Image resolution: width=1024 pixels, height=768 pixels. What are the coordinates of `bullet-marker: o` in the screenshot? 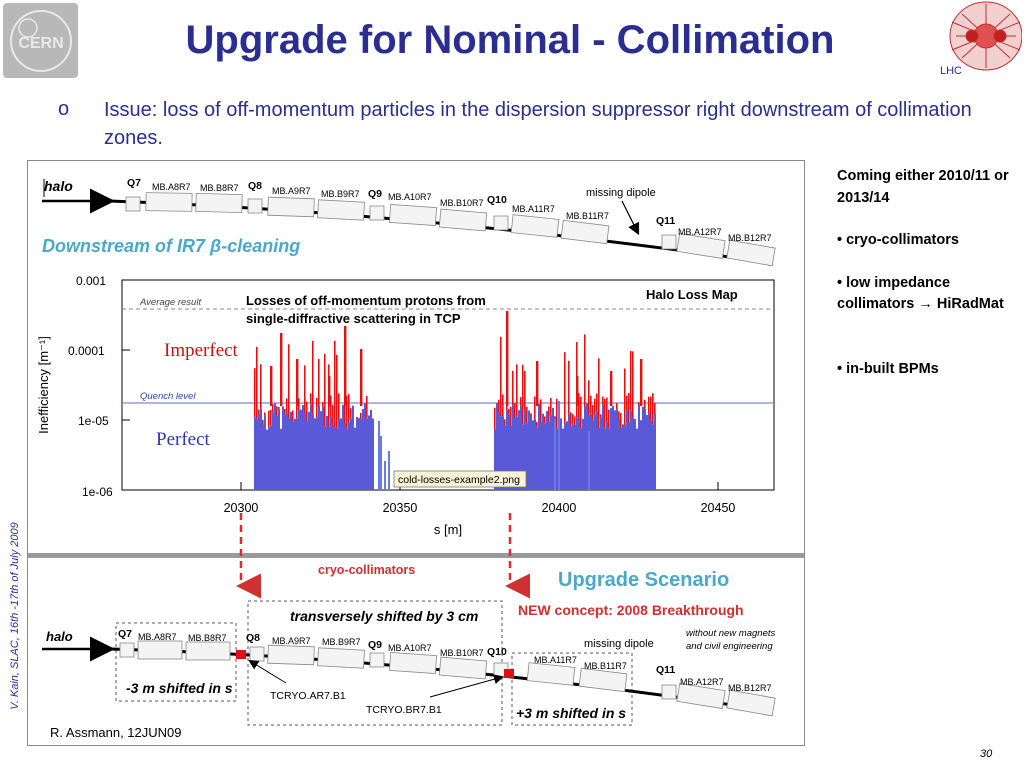 It's located at (64, 109).